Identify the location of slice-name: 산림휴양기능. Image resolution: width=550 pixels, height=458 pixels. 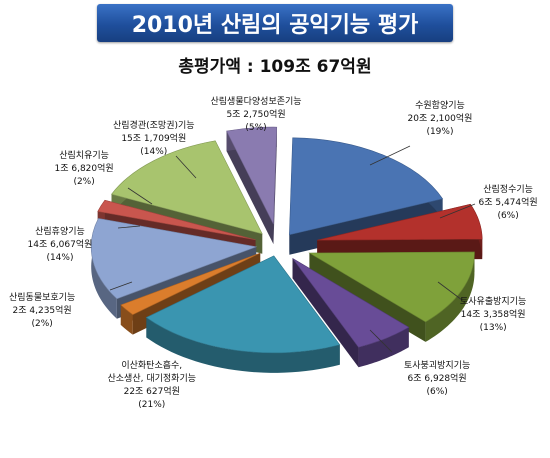
(60, 232).